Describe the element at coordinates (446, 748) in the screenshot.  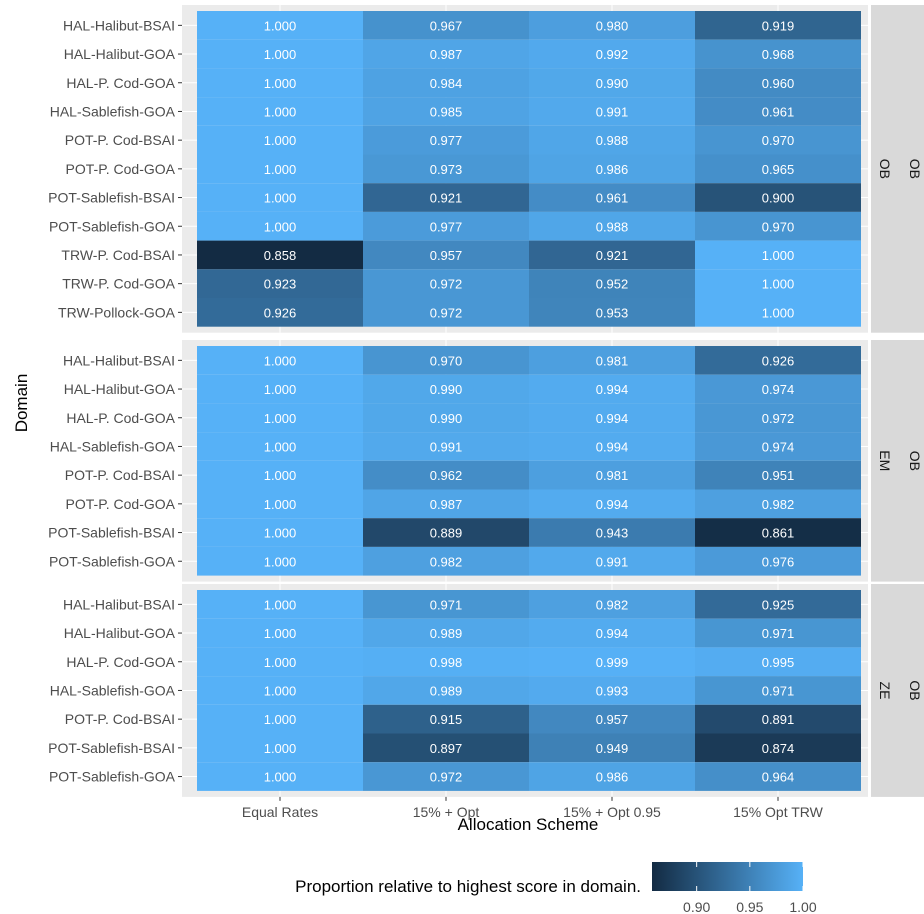
I see `cell-value-label: 0.897` at that location.